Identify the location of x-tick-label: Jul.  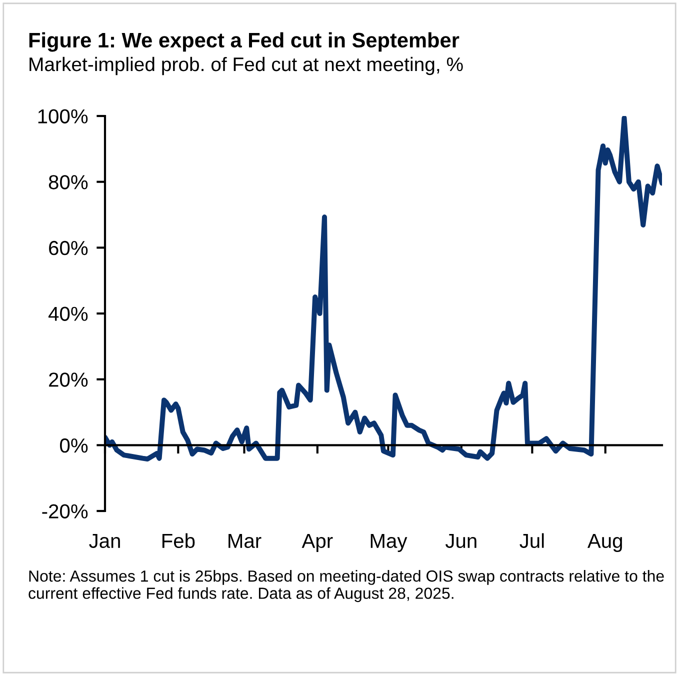
(532, 540).